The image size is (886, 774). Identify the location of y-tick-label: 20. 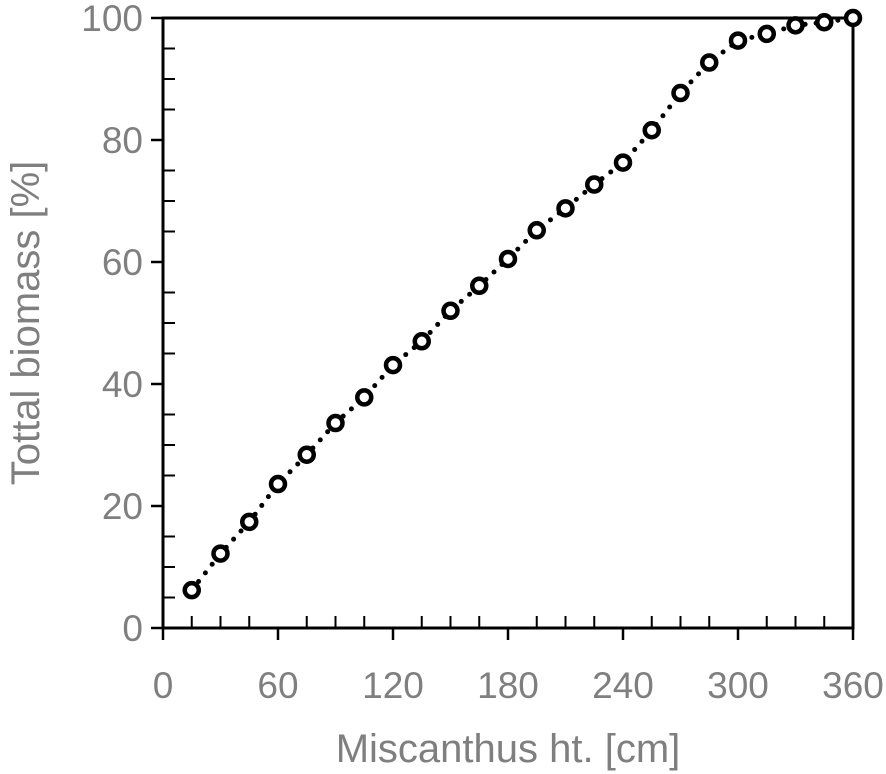
(122, 506).